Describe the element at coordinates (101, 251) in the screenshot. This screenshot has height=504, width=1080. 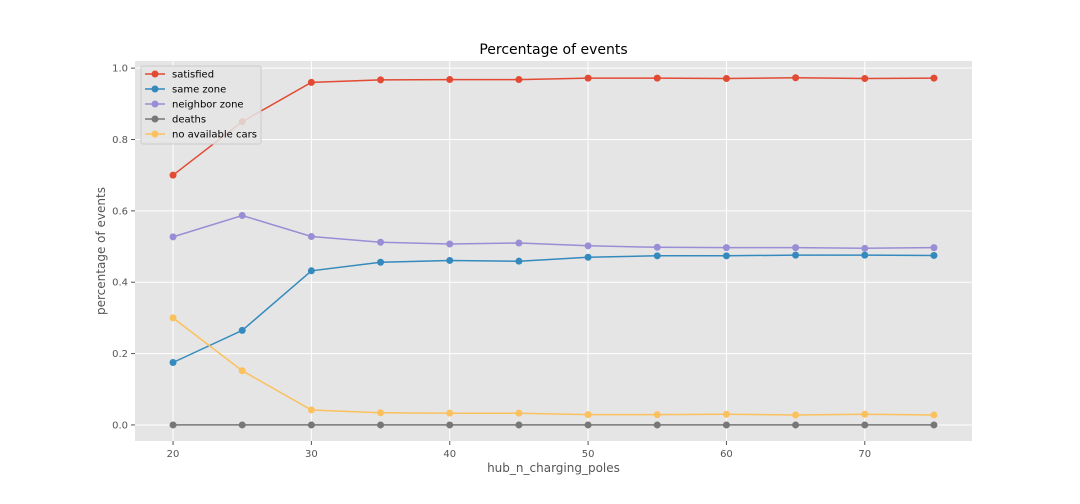
I see `y-axis-label: percentage of events` at that location.